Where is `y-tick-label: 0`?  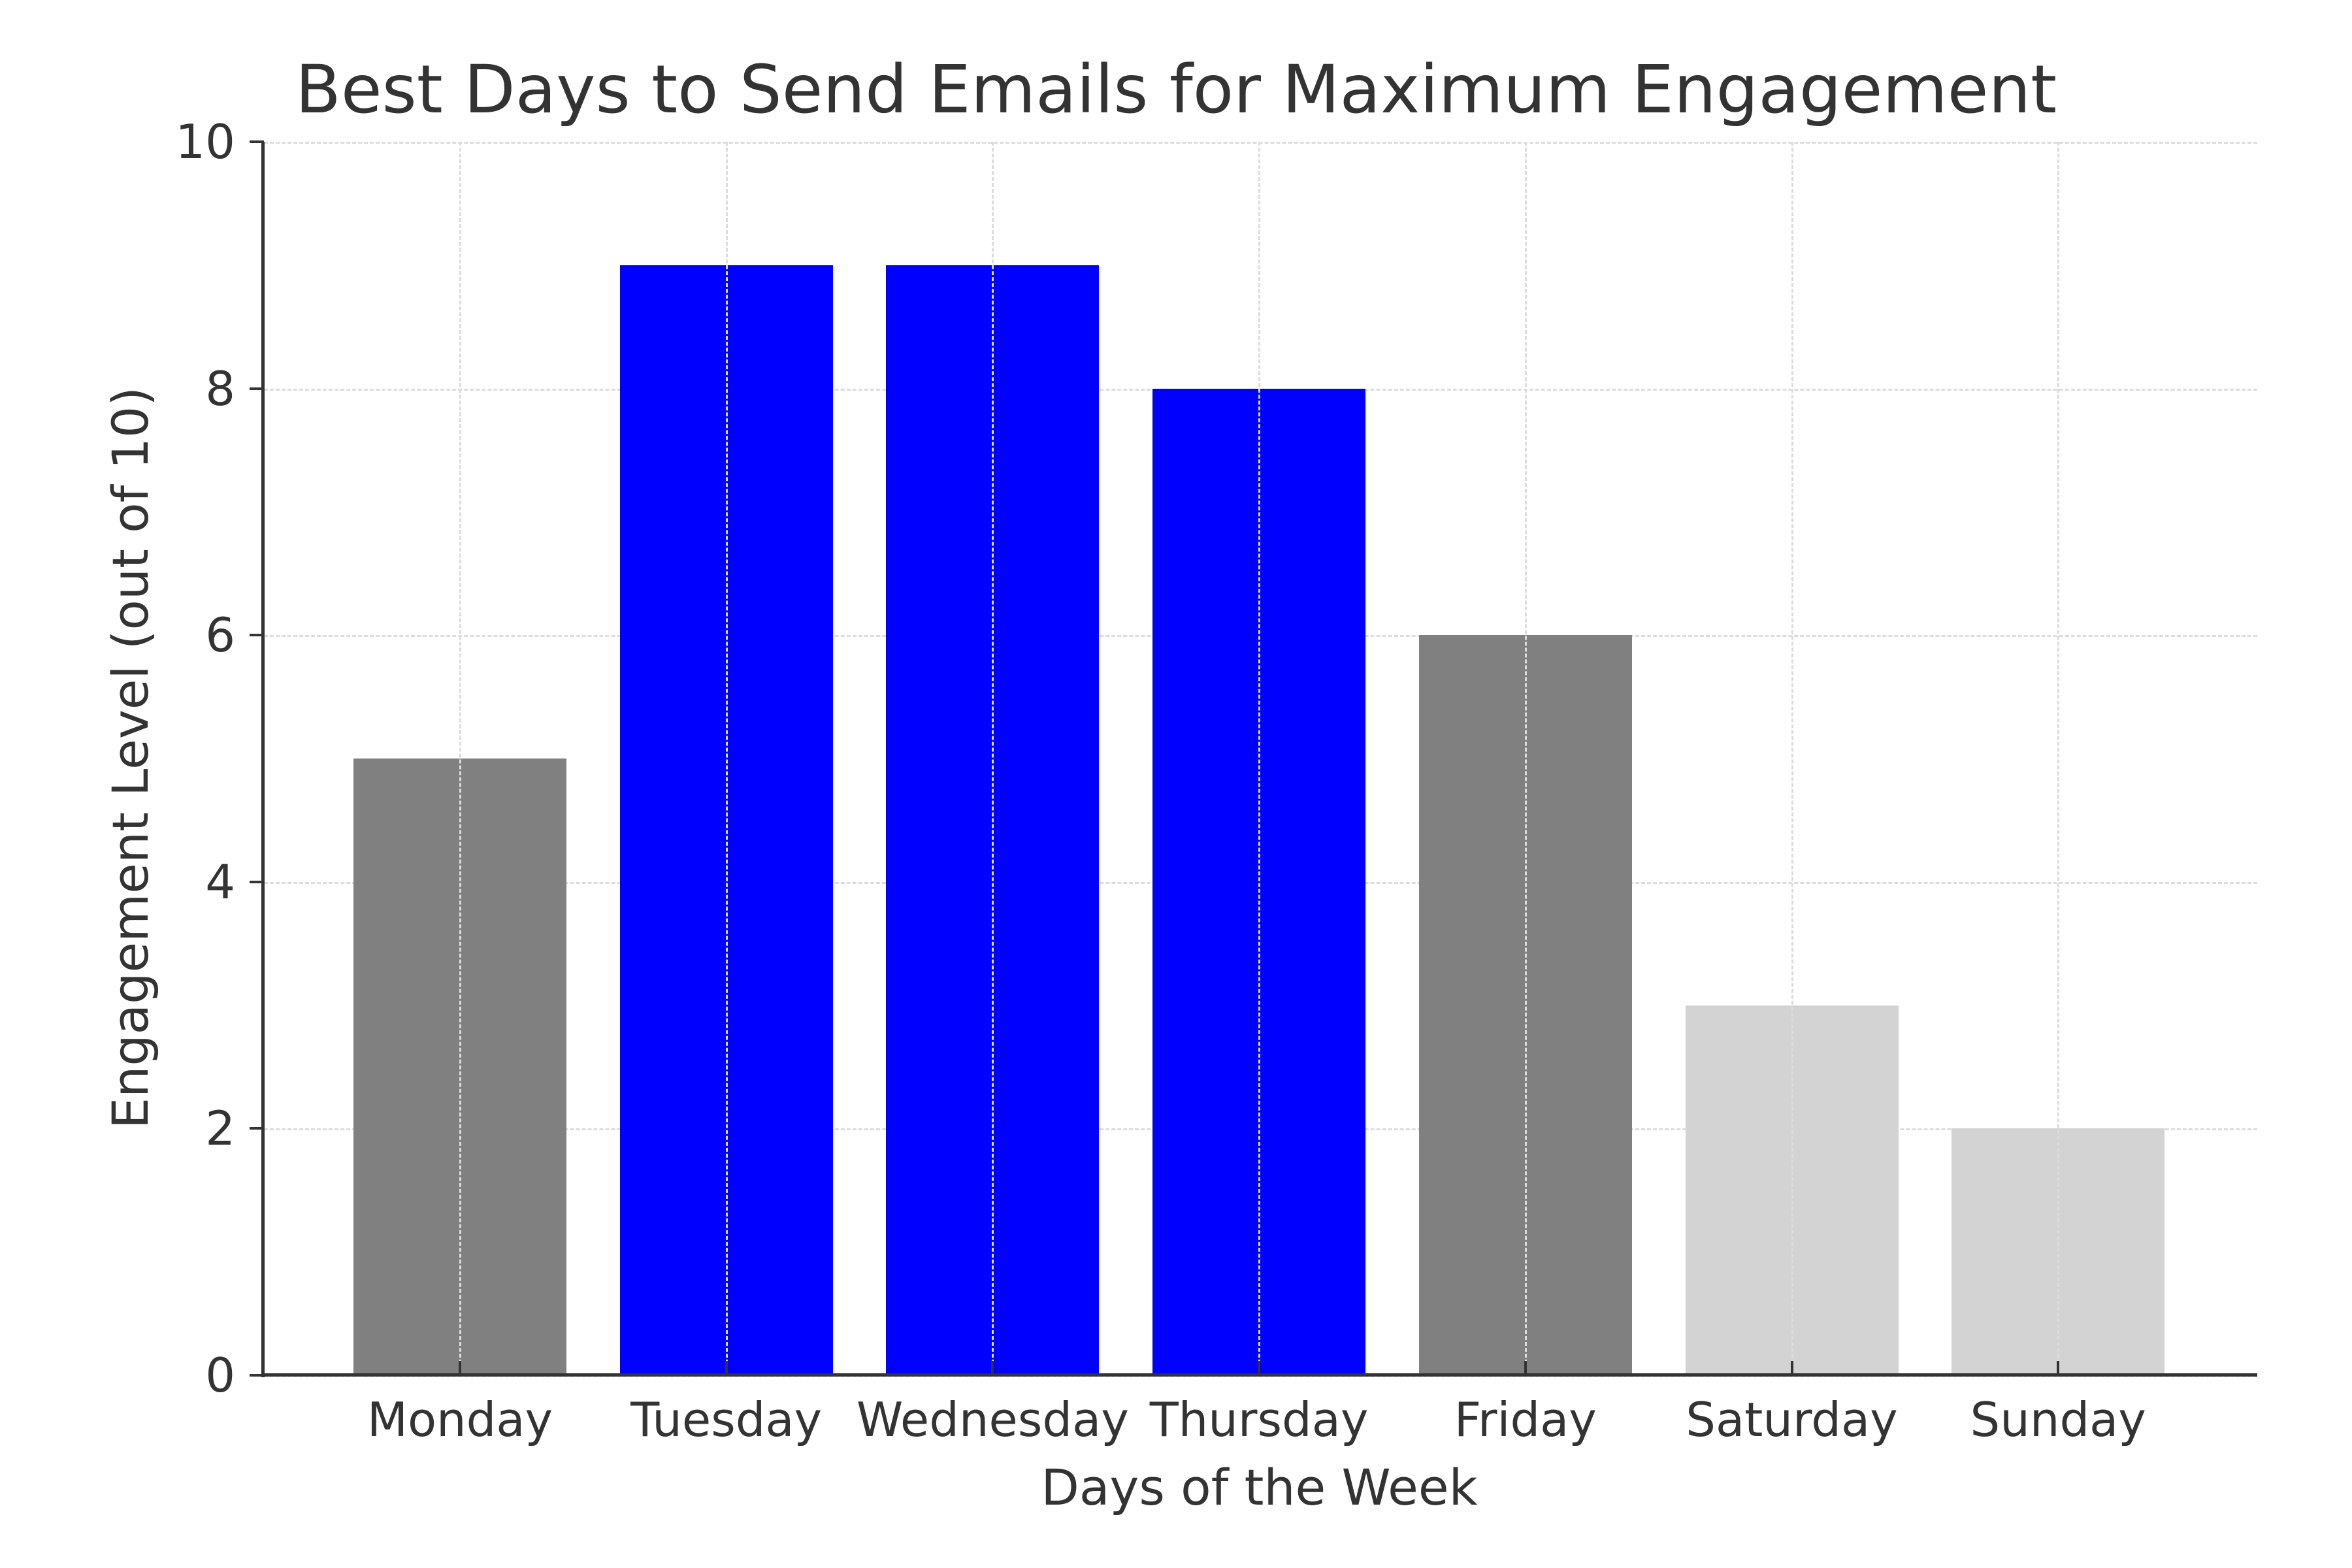
y-tick-label: 0 is located at coordinates (220, 1375).